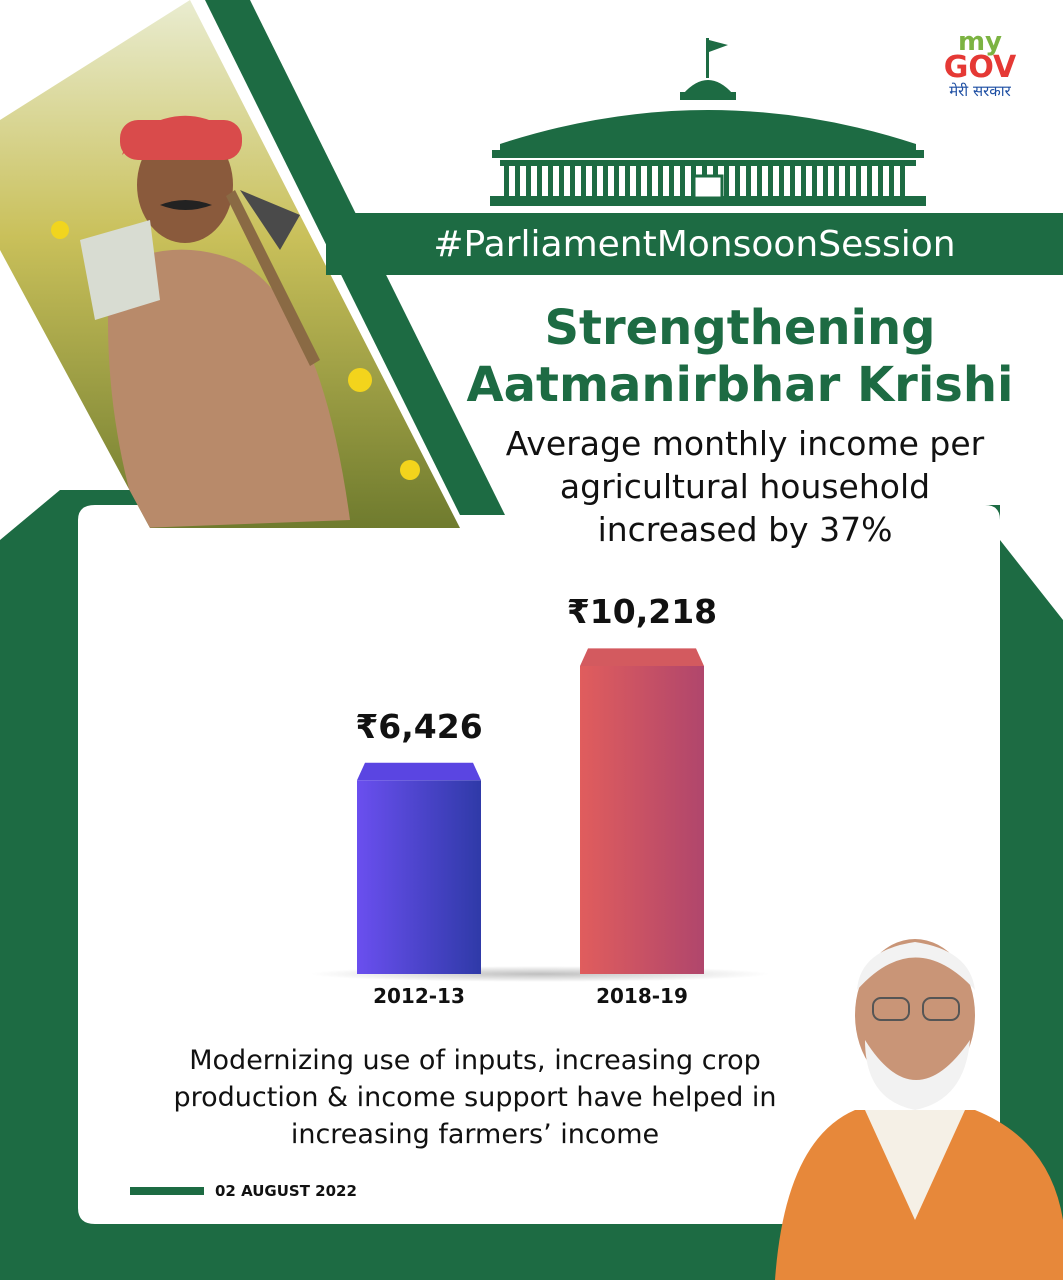 Image resolution: width=1063 pixels, height=1280 pixels. I want to click on mygov-logo: my GOV मेरी सरकार, so click(980, 63).